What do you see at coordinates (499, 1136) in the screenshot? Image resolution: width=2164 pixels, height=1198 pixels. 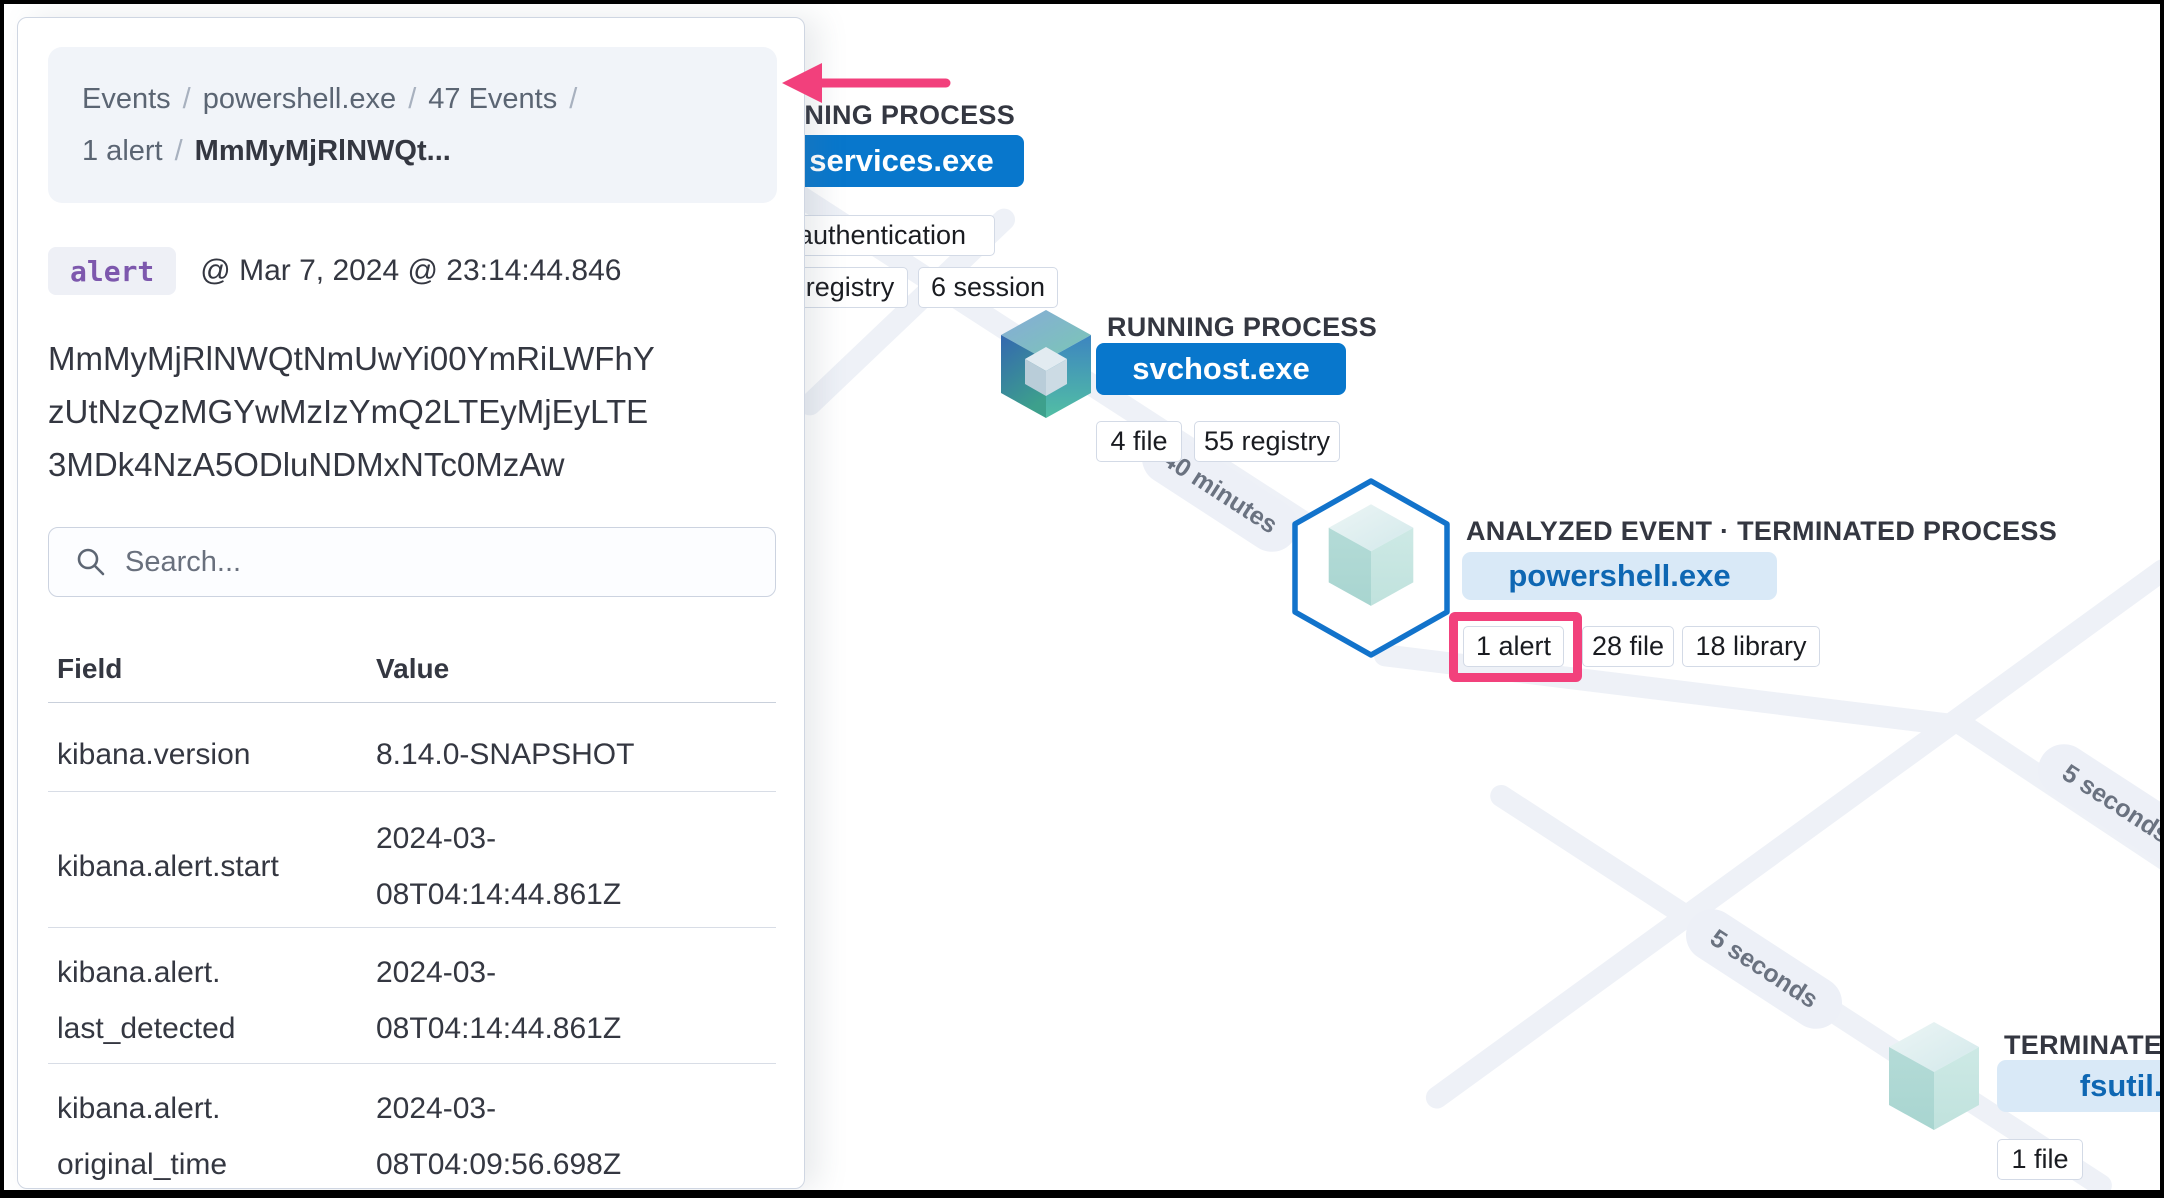 I see `table-row-value: 2024-03- 08T04:09:56.698Z` at bounding box center [499, 1136].